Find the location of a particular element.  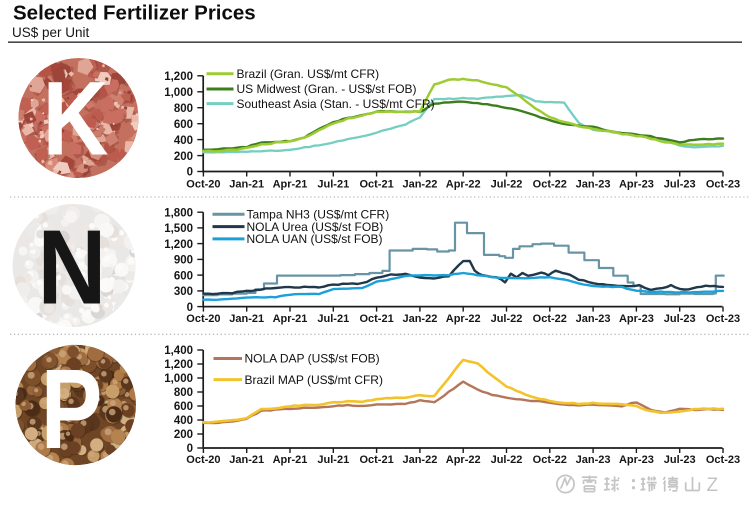

svg-text: 1,400 is located at coordinates (178, 351).